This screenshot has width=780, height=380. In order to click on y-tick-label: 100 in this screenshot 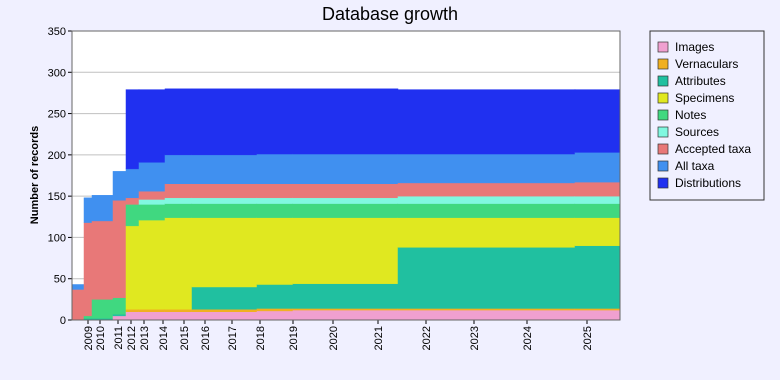, I will do `click(57, 238)`.